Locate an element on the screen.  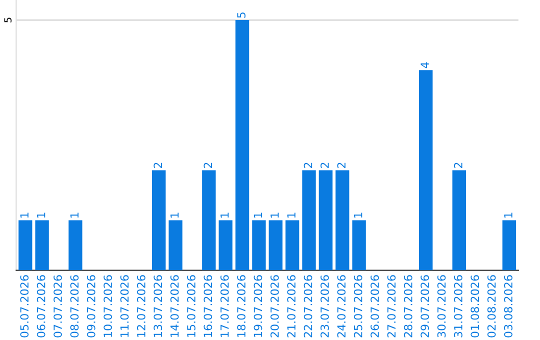
x-tick-label: 27.07.2026 is located at coordinates (391, 306).